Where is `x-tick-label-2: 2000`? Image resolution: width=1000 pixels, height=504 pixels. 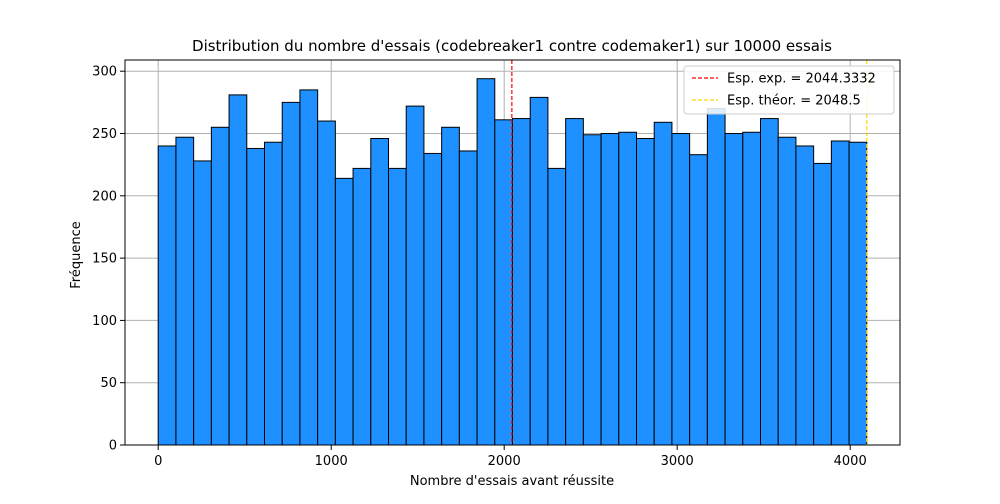
x-tick-label-2: 2000 is located at coordinates (504, 461).